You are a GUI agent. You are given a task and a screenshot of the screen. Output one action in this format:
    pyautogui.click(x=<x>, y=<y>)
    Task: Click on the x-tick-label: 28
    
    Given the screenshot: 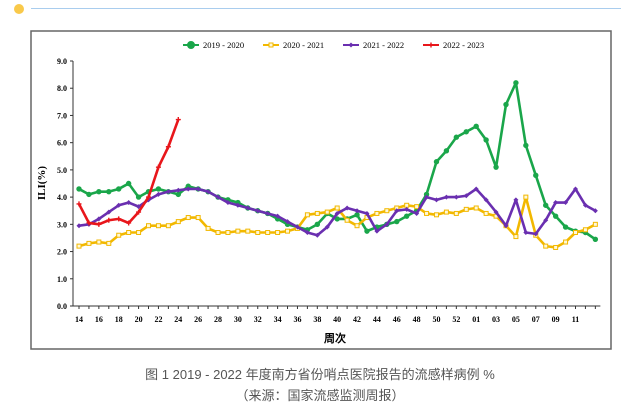 What is the action you would take?
    pyautogui.click(x=218, y=319)
    